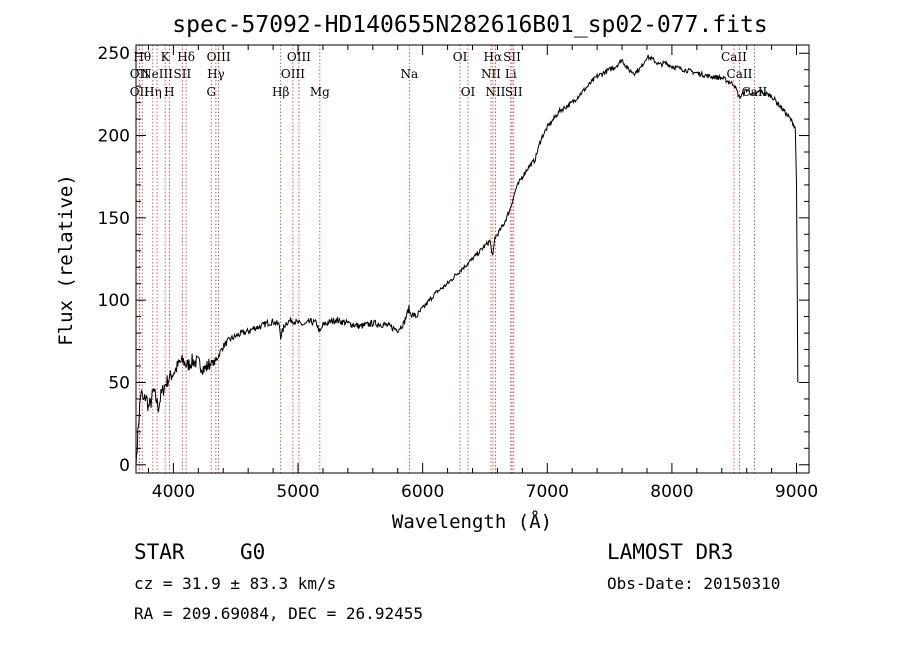 This screenshot has width=900, height=649. Describe the element at coordinates (124, 466) in the screenshot. I see `y-tick-label-0: 0` at that location.